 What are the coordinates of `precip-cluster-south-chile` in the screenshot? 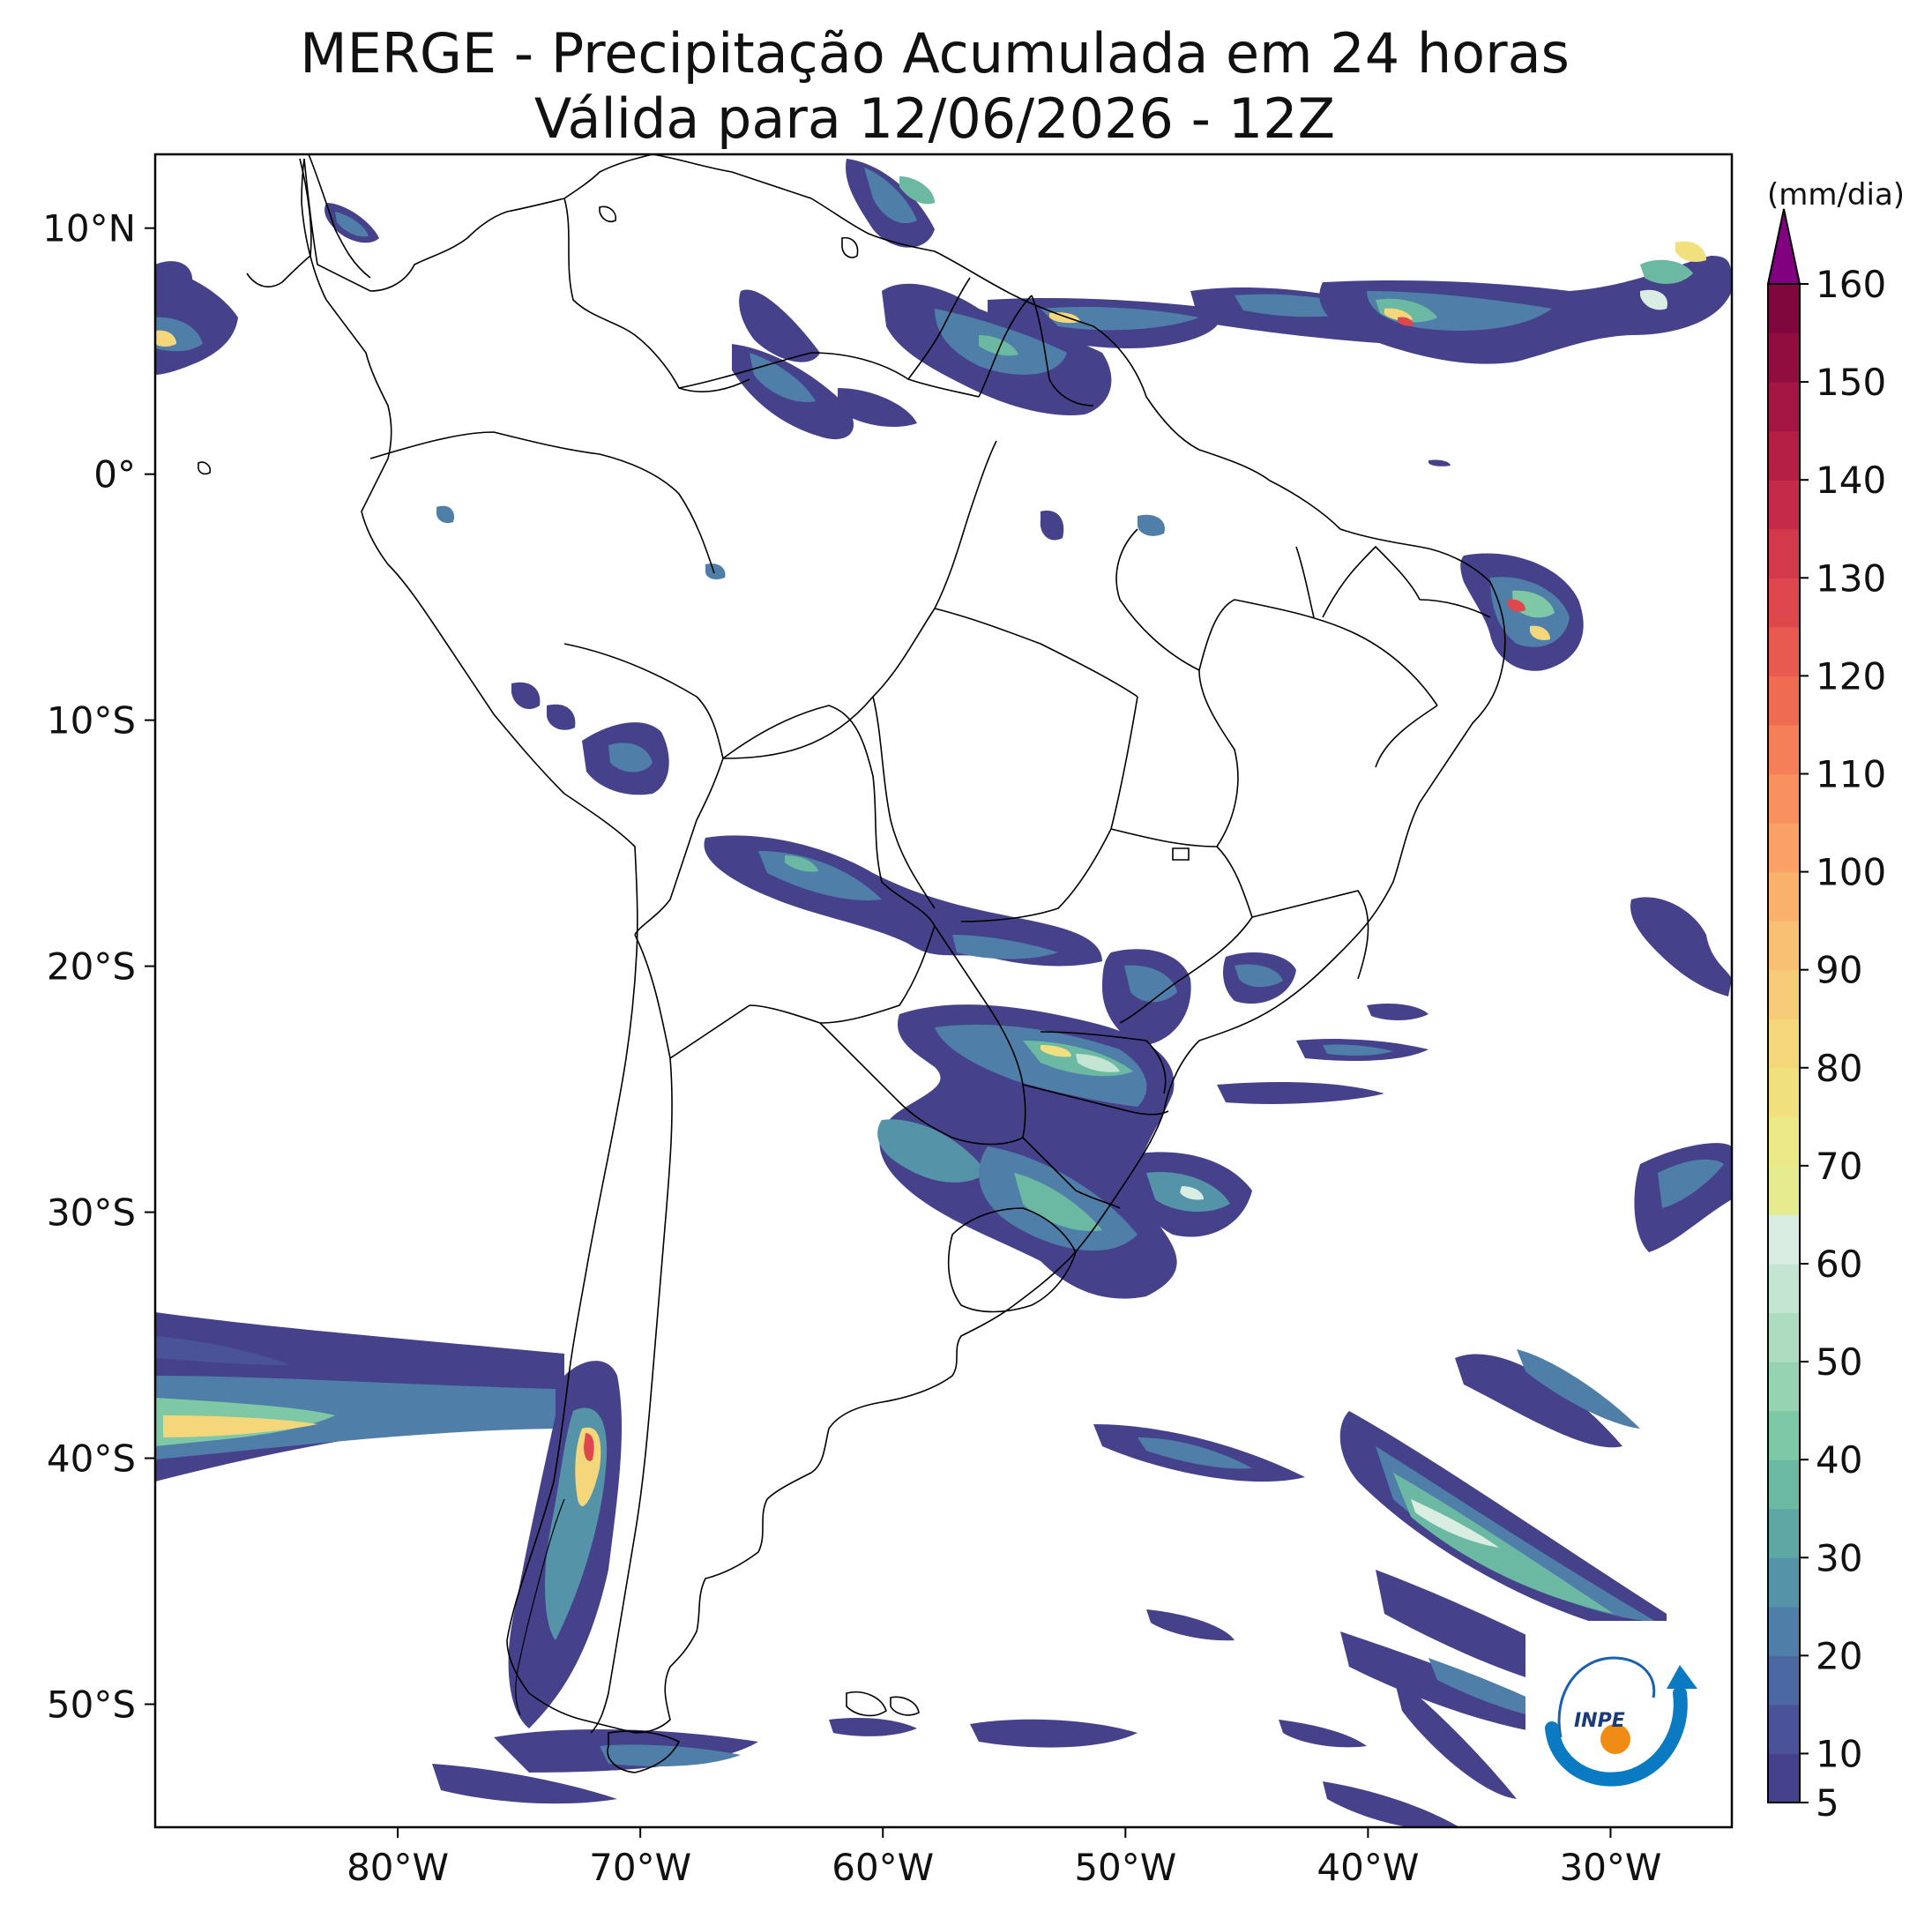 It's located at (595, 1583).